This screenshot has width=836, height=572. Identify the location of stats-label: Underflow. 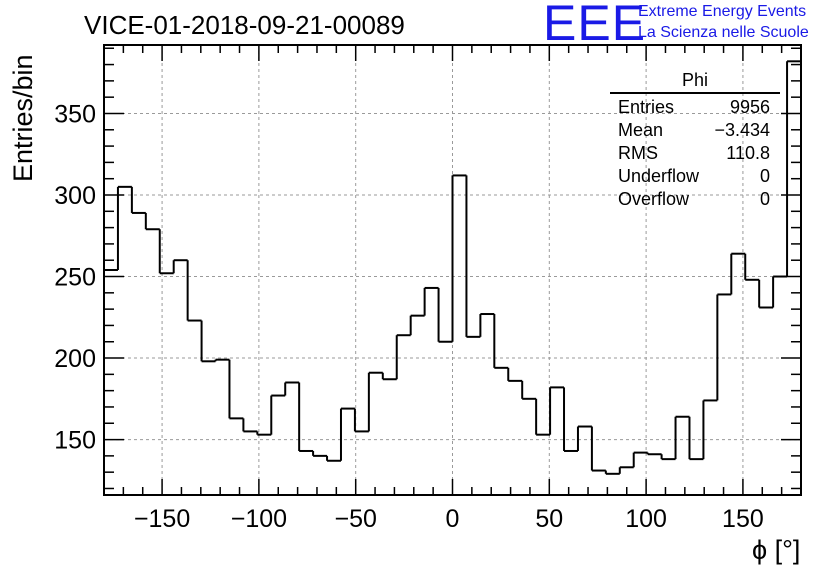
(659, 176).